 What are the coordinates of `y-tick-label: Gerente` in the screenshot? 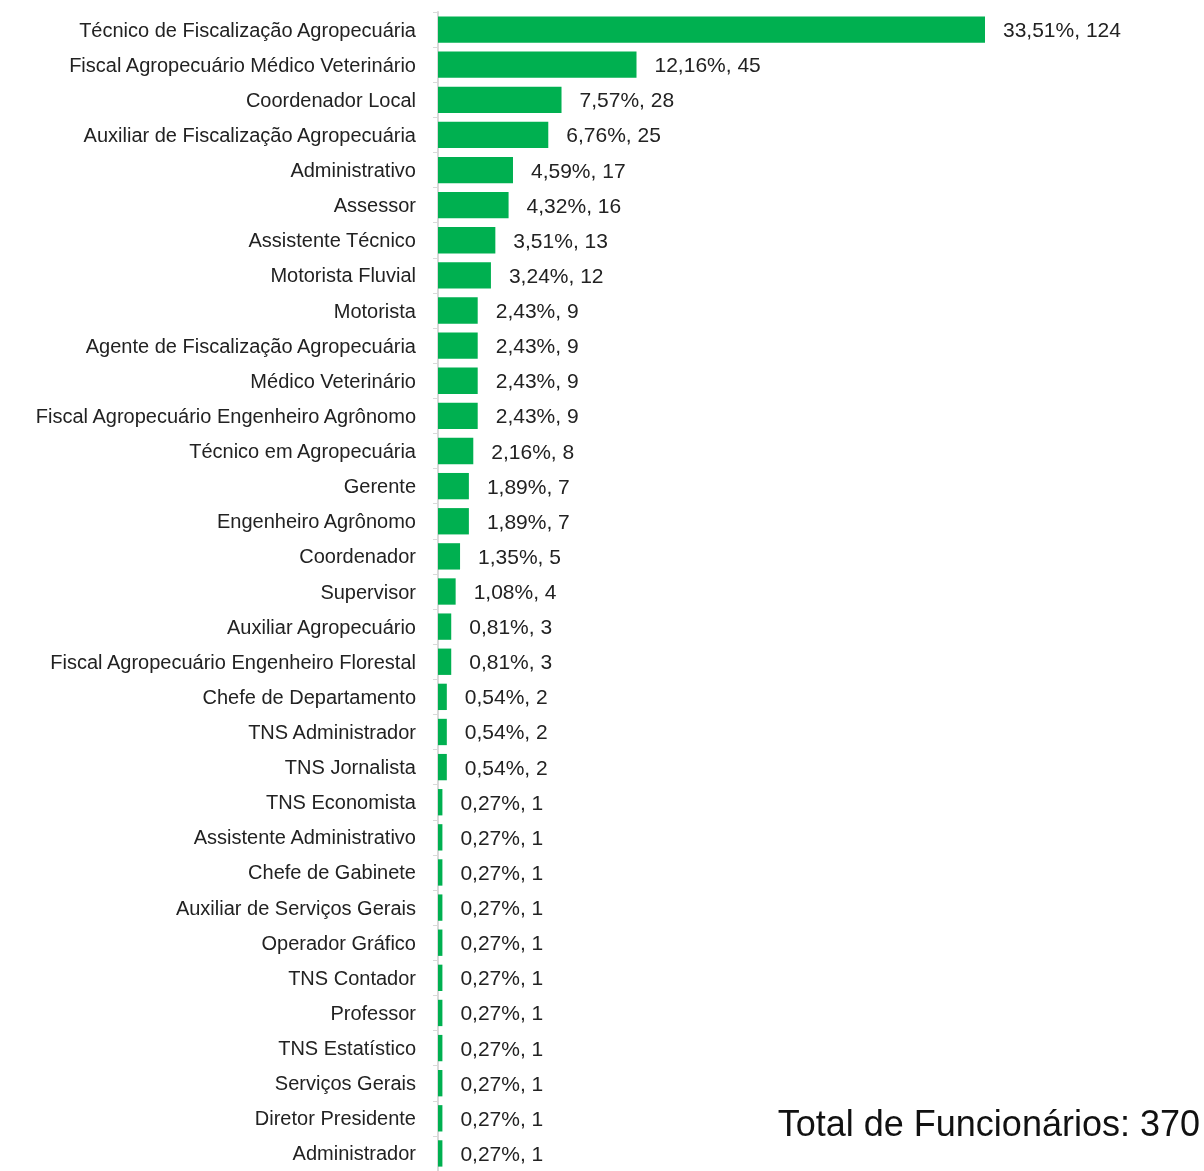 It's located at (379, 486).